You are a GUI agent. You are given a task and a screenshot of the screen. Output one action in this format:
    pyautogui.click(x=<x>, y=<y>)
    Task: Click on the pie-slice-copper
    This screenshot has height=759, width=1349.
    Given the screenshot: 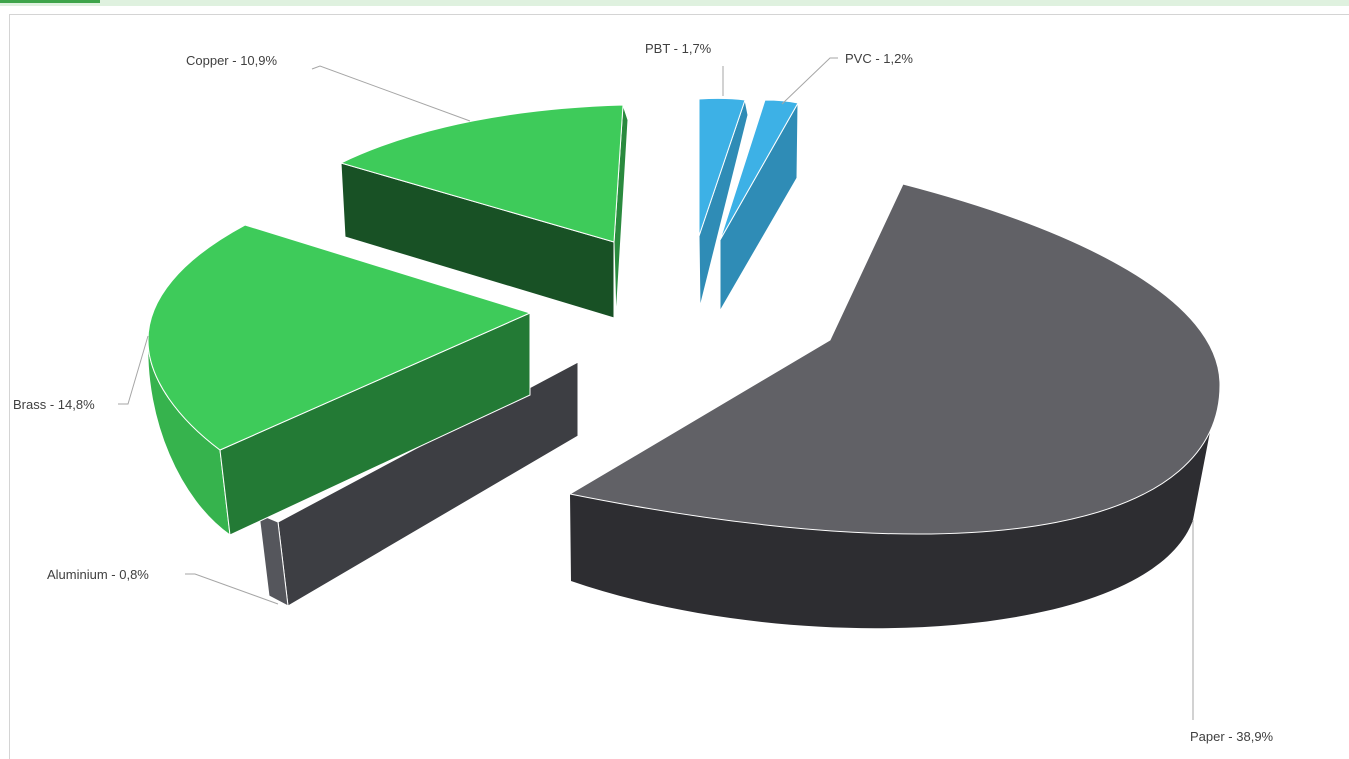 What is the action you would take?
    pyautogui.click(x=484, y=211)
    